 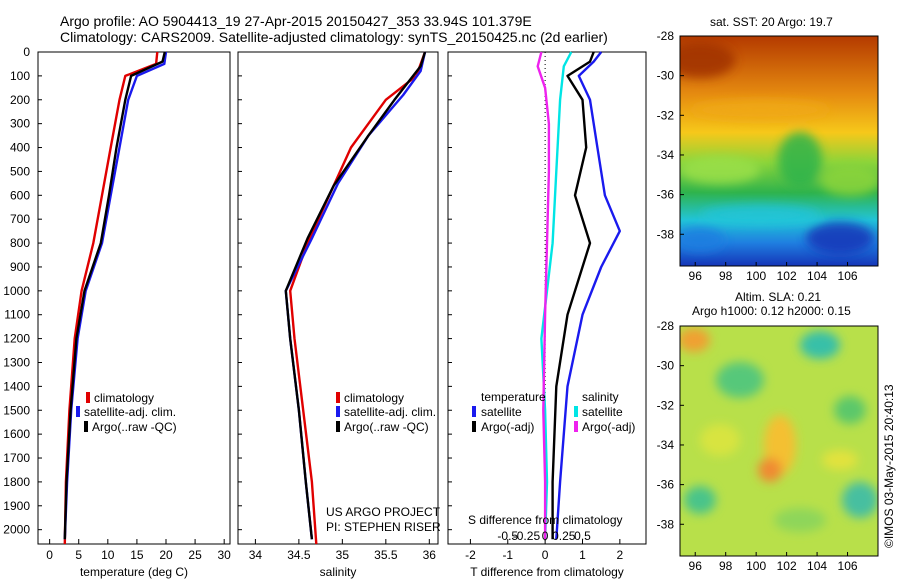 What do you see at coordinates (556, 295) in the screenshot?
I see `series-line-salinity-satellite` at bounding box center [556, 295].